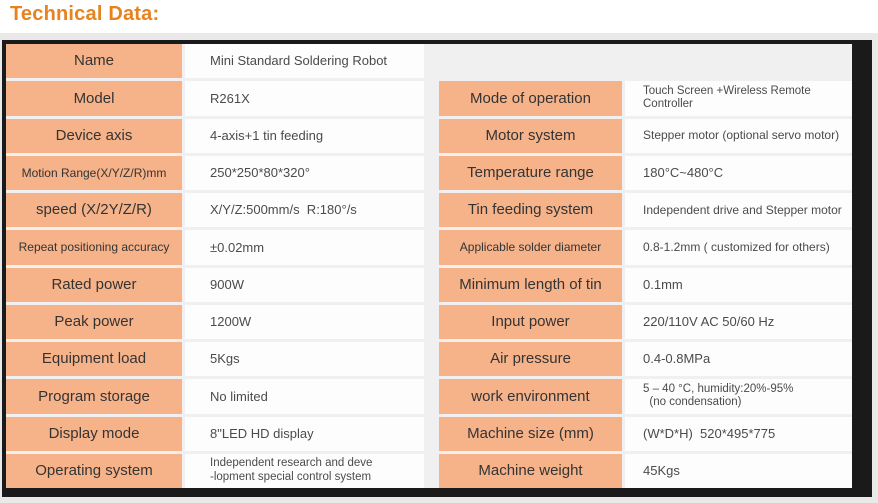 This screenshot has height=503, width=878. What do you see at coordinates (738, 98) in the screenshot?
I see `spec-value: Touch Screen +Wireless Remote Controller` at bounding box center [738, 98].